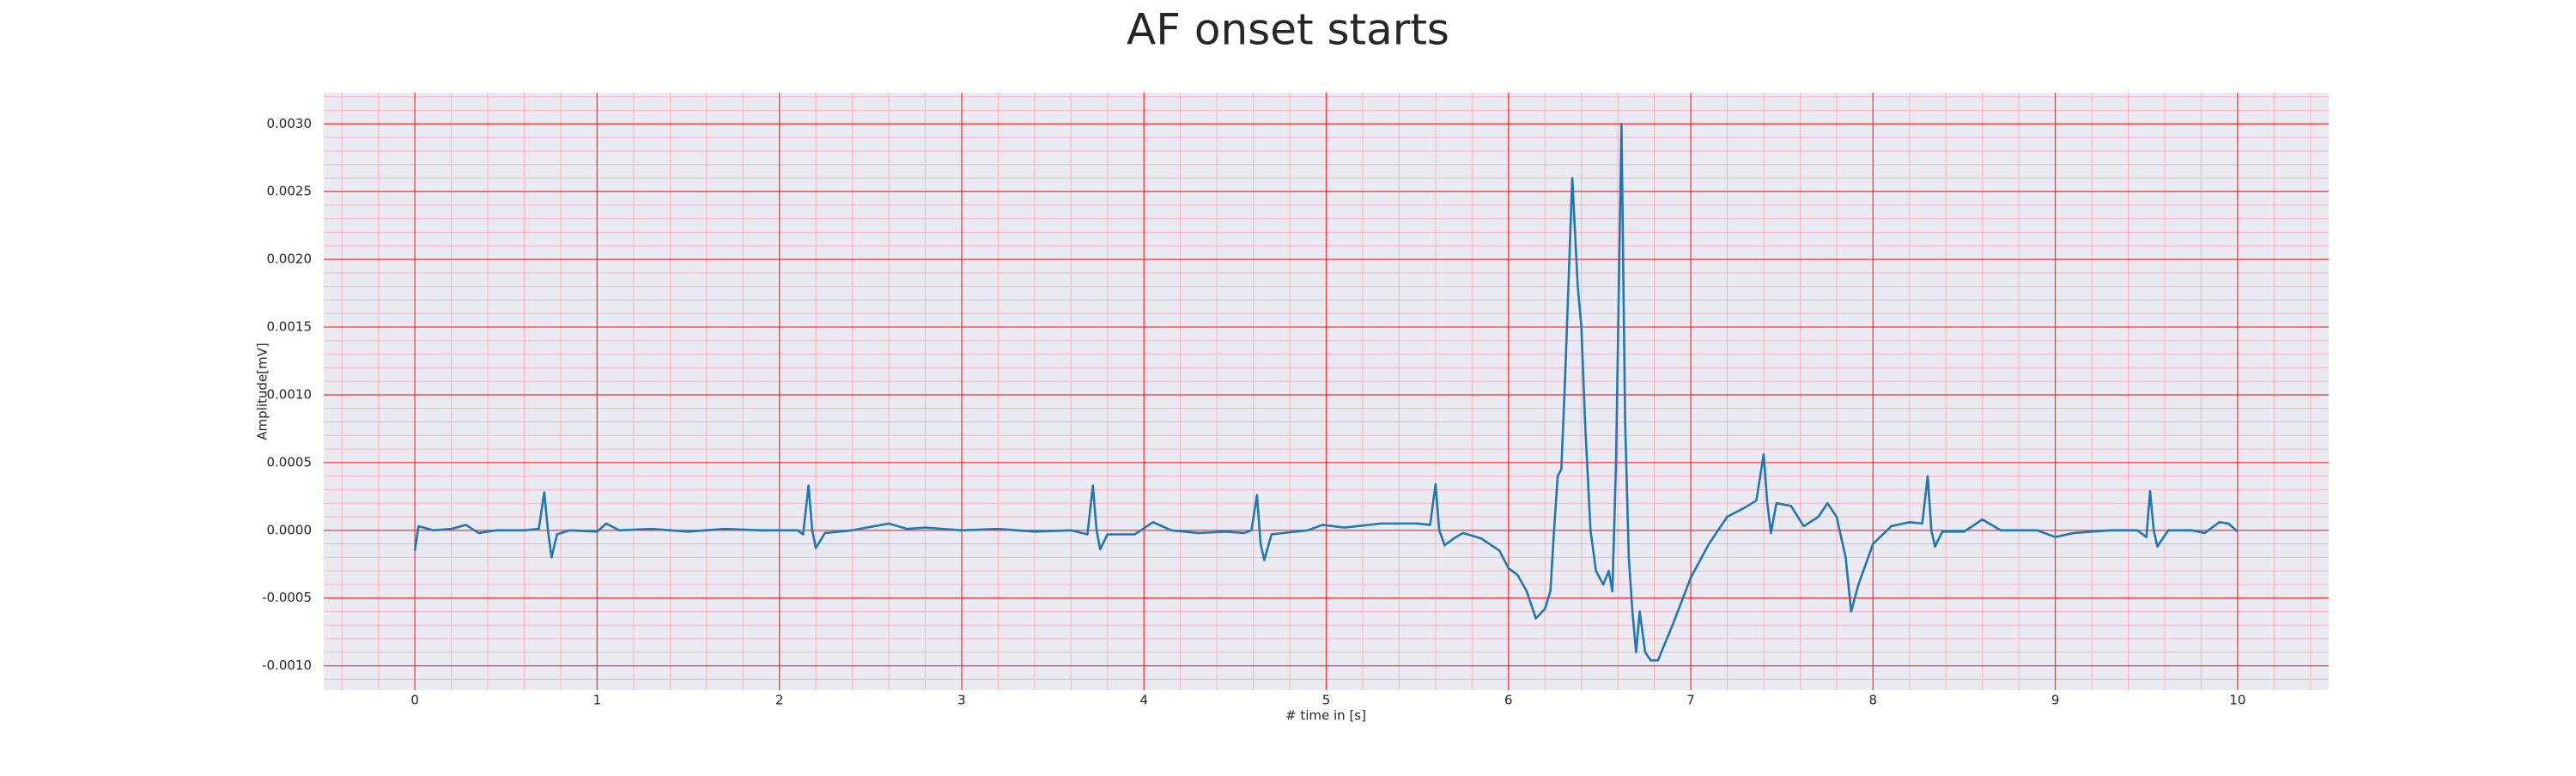 This screenshot has height=776, width=2576. I want to click on y-tick-label: 0.0015, so click(290, 327).